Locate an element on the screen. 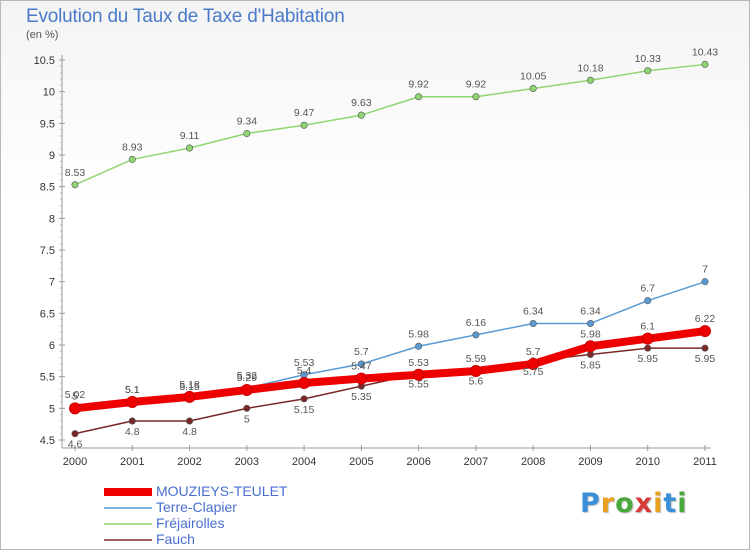 The height and width of the screenshot is (550, 750). x-tick-label: 2010 is located at coordinates (647, 462).